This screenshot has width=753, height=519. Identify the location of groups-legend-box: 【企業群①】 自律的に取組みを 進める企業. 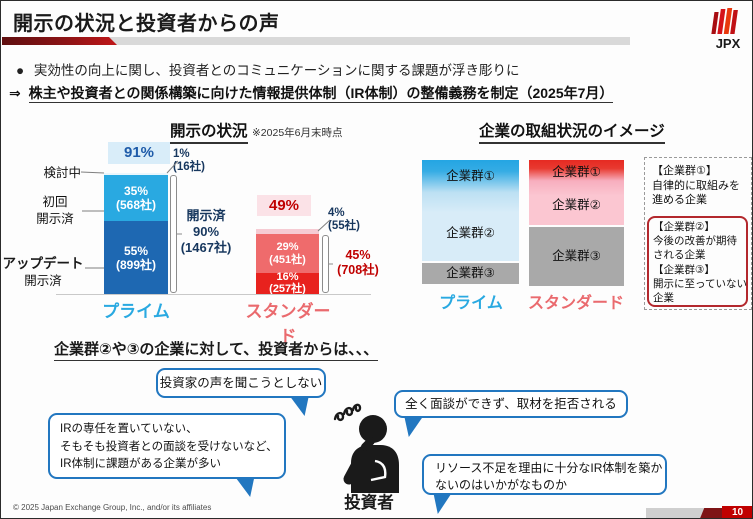
(698, 233).